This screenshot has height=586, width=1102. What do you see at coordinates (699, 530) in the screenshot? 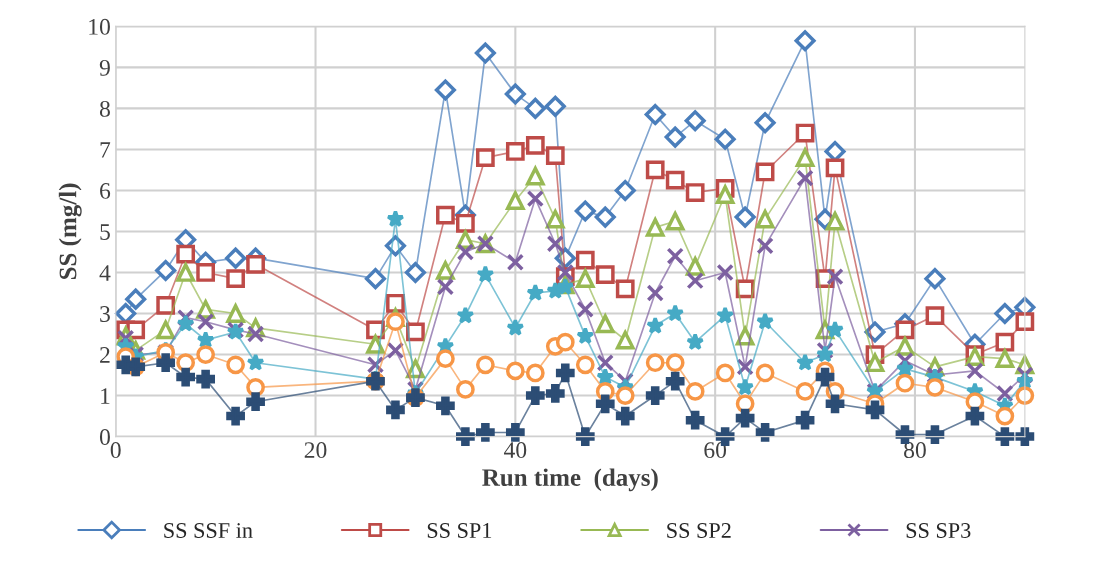
I see `legend-label: SS SP2` at bounding box center [699, 530].